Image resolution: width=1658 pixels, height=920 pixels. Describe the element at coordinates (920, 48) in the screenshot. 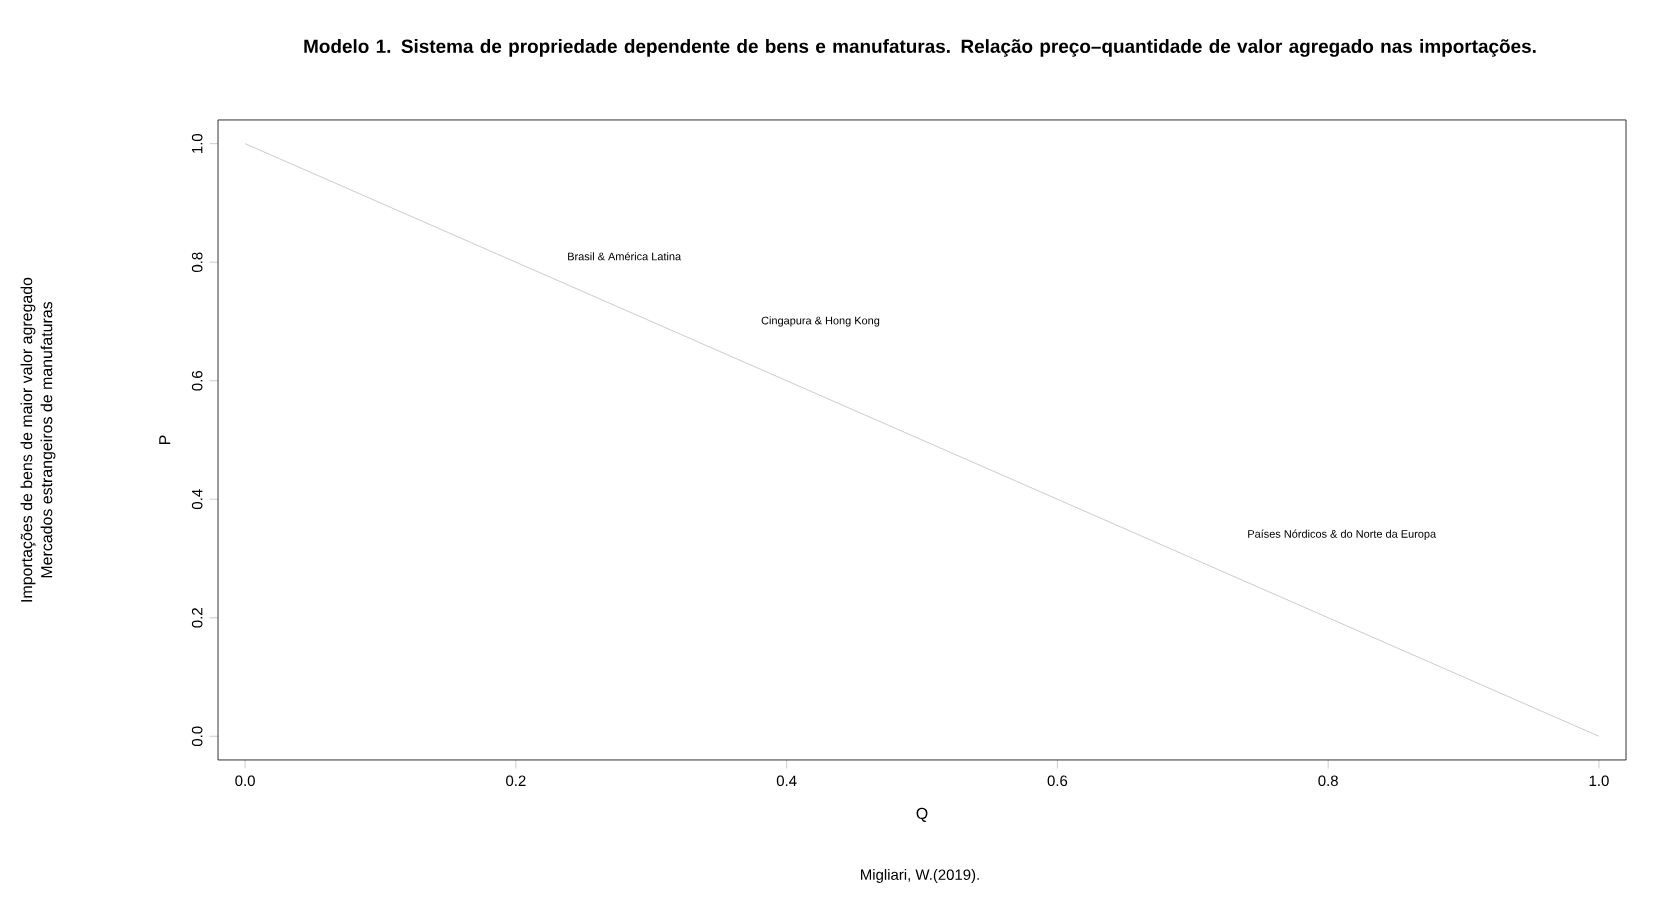

I see `chart-title: Modelo 1. Sistema de propriedade dependente de bens e manufaturas. Relação preço–quantidade de valor agregado nas importações.` at that location.